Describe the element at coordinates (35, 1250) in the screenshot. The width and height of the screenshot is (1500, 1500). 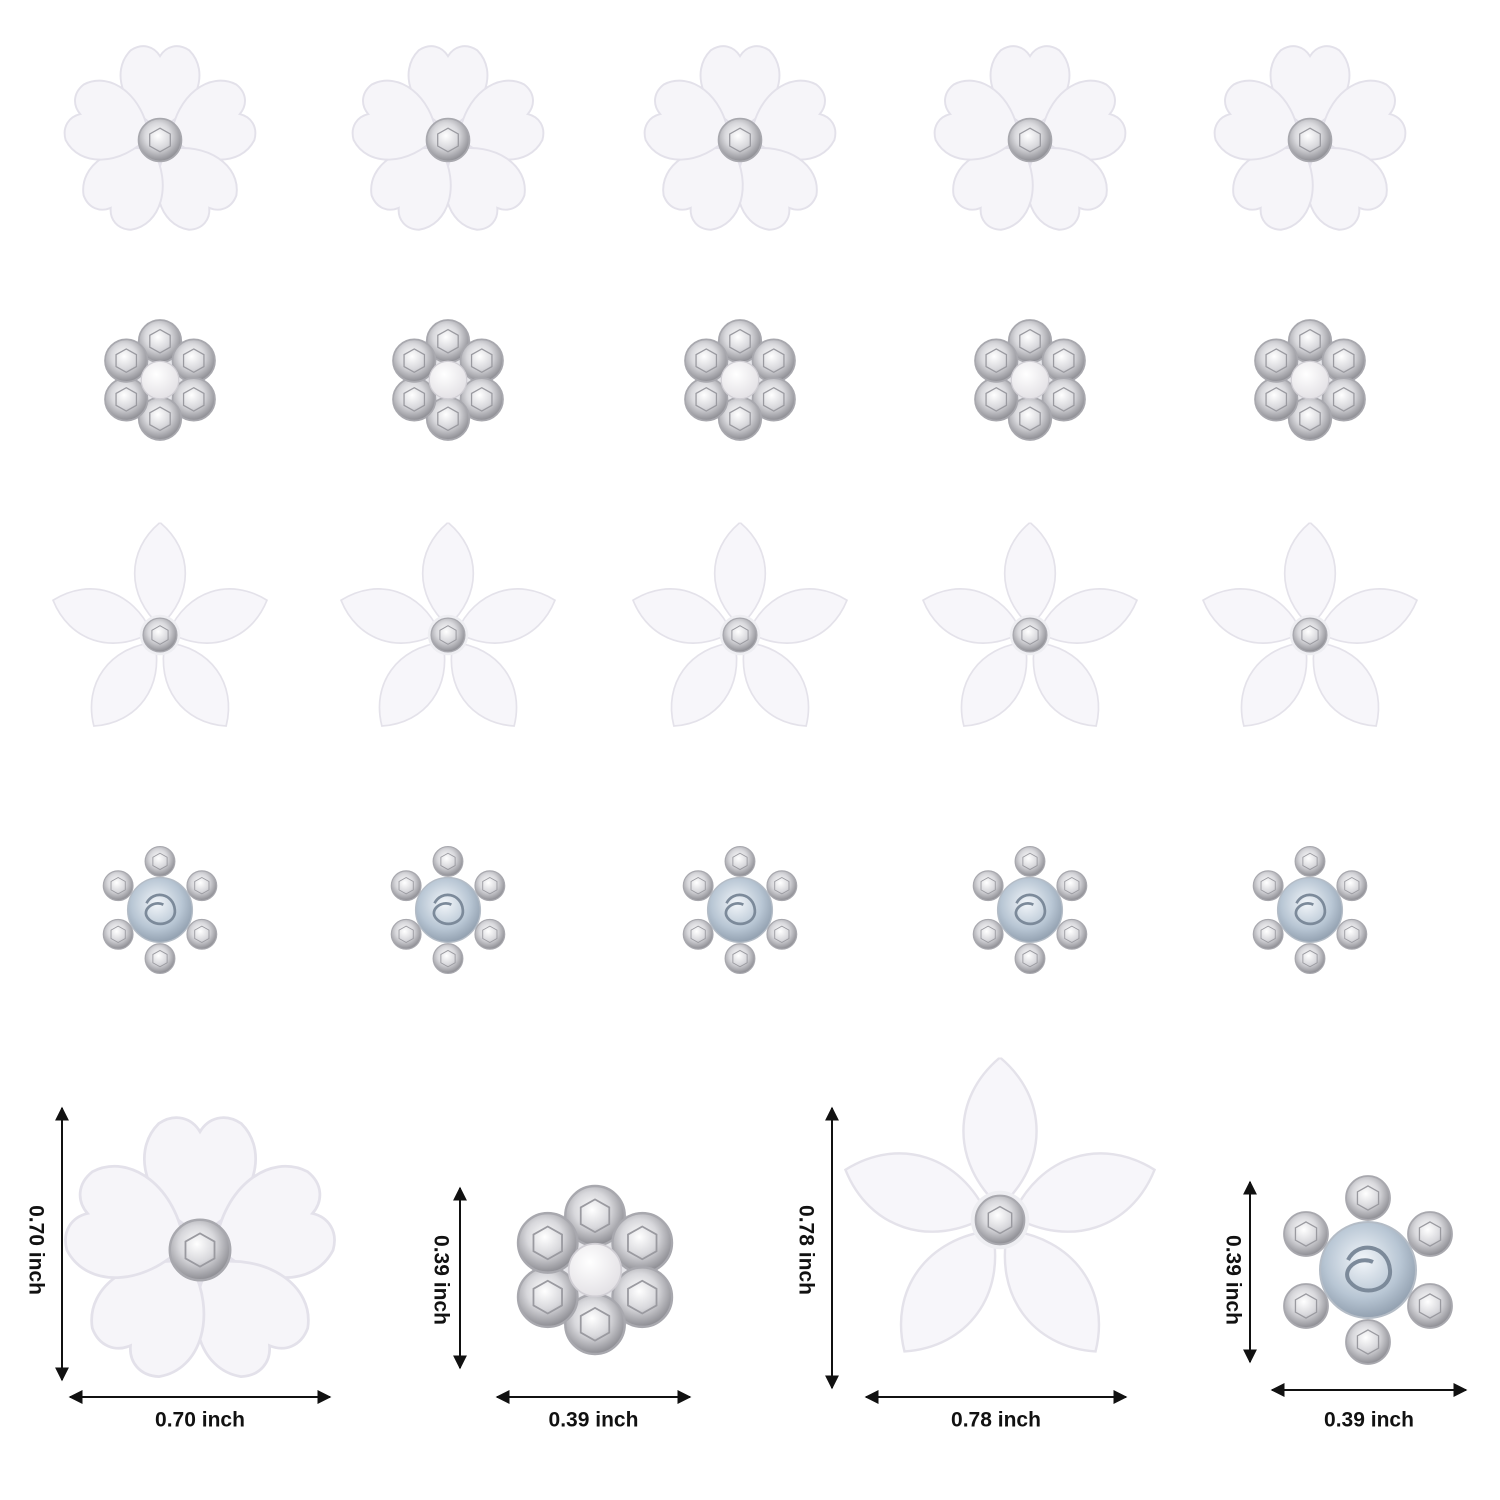
I see `height-label: 0.70 inch` at that location.